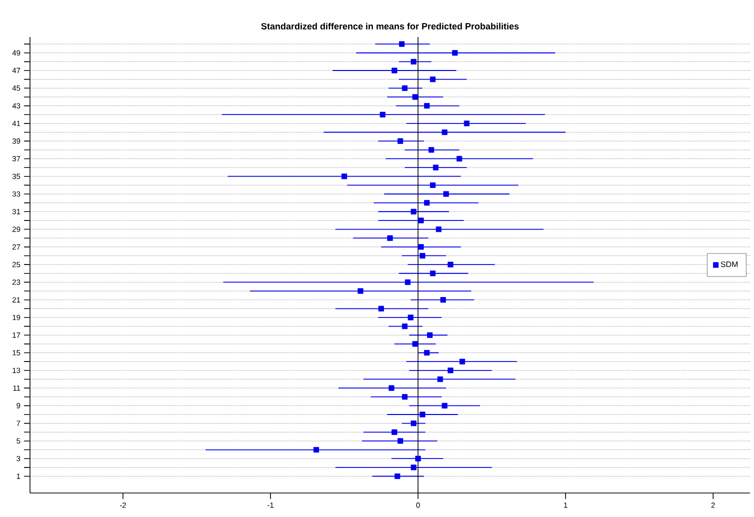  Describe the element at coordinates (390, 26) in the screenshot. I see `chart-title: Standardized difference in means for Predicted Probabilities` at that location.